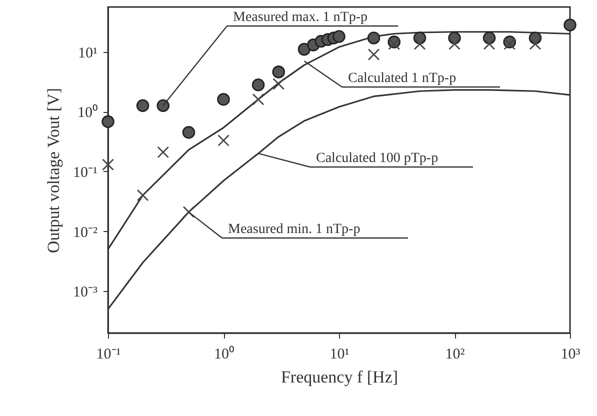 The image size is (597, 416). What do you see at coordinates (54, 171) in the screenshot?
I see `y-axis-title: Output voltage Vout [V]` at bounding box center [54, 171].